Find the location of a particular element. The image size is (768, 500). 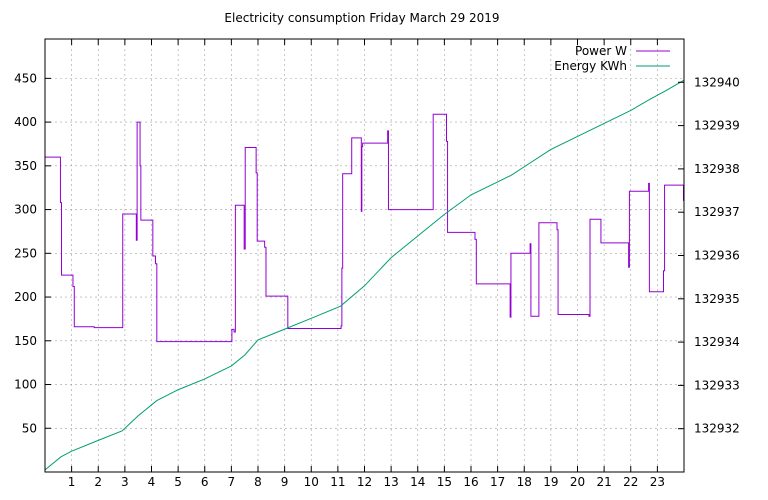

x-tick-label: 1 is located at coordinates (72, 482).